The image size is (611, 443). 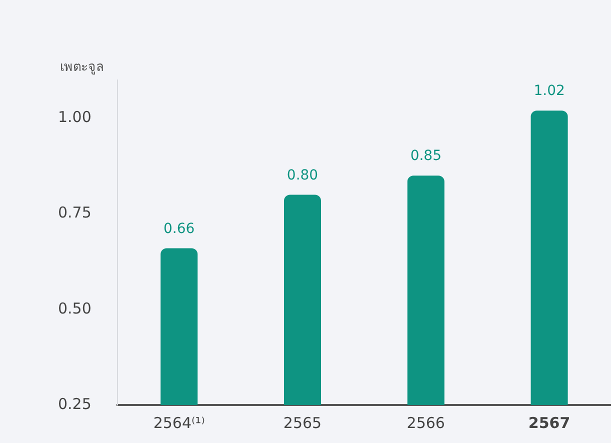 I want to click on y-tick-label: 0.75, so click(x=75, y=213).